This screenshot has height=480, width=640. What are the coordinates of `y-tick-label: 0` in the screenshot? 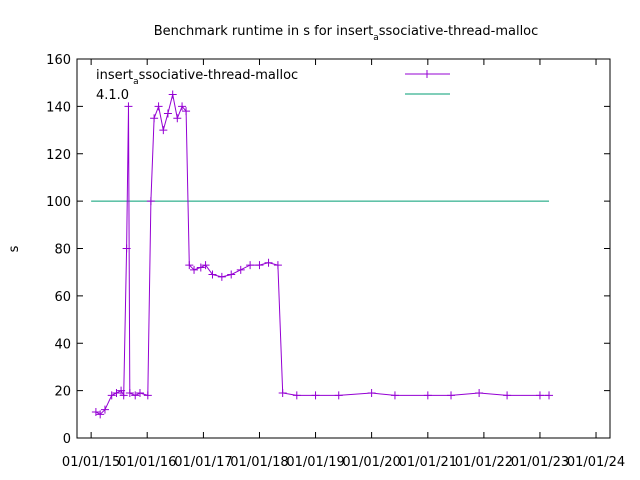 It's located at (67, 439).